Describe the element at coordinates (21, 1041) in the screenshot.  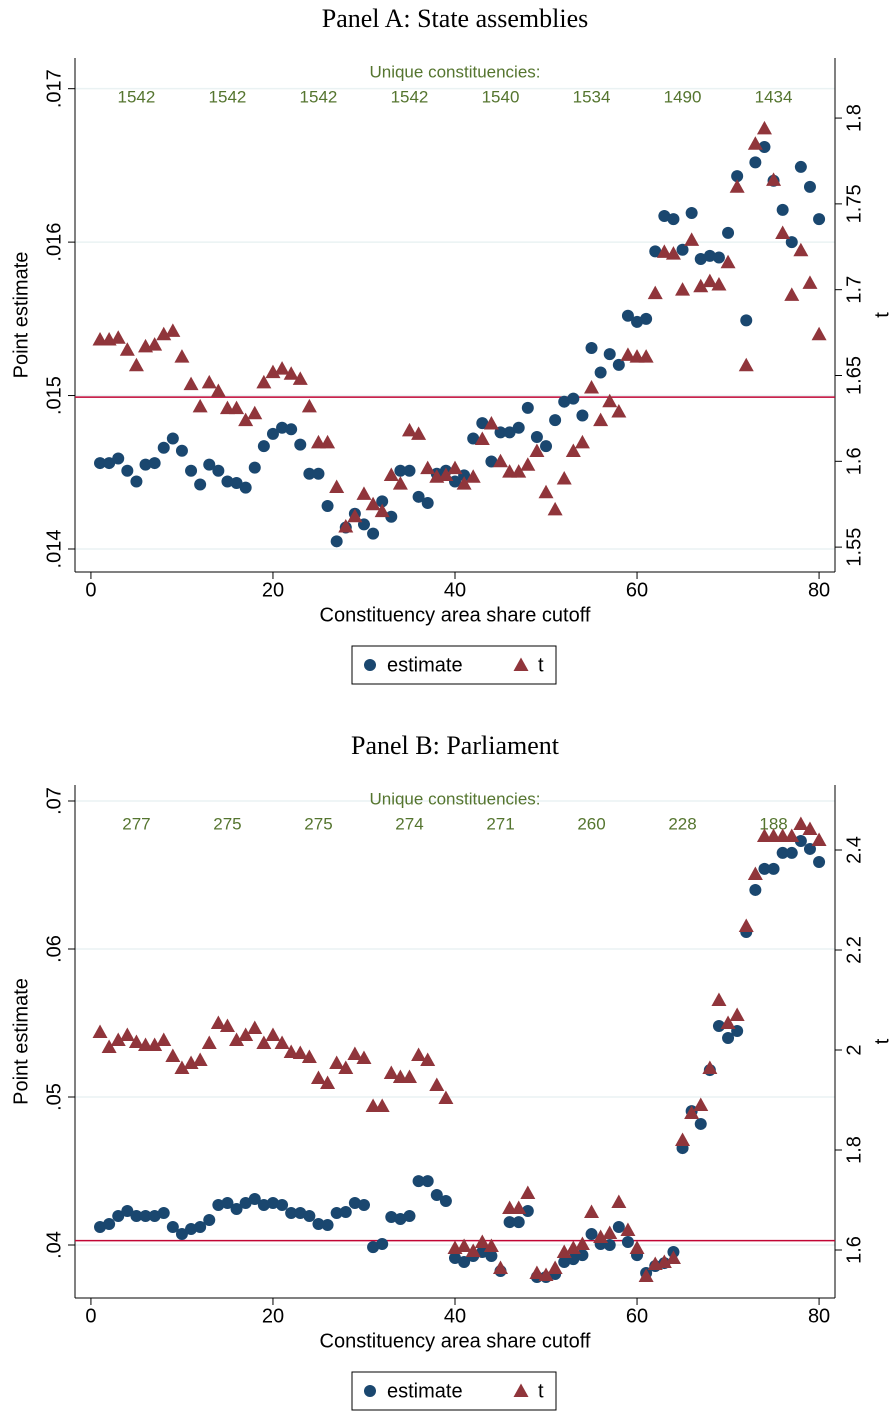
I see `y-axis-label: Point estimate` at that location.